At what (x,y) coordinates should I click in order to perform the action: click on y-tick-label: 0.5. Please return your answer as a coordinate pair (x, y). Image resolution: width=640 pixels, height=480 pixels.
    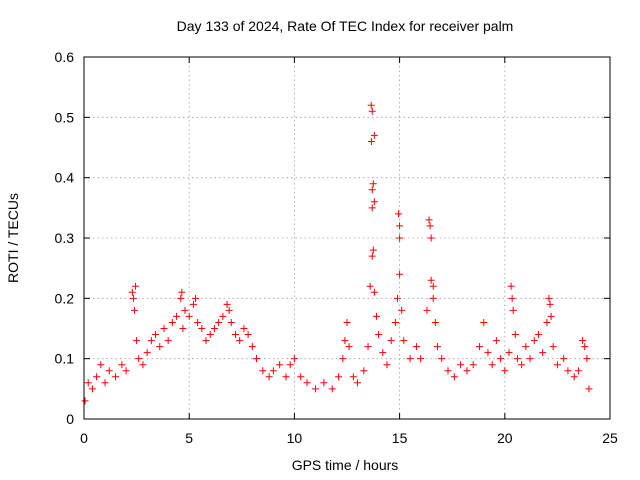
    Looking at the image, I should click on (65, 117).